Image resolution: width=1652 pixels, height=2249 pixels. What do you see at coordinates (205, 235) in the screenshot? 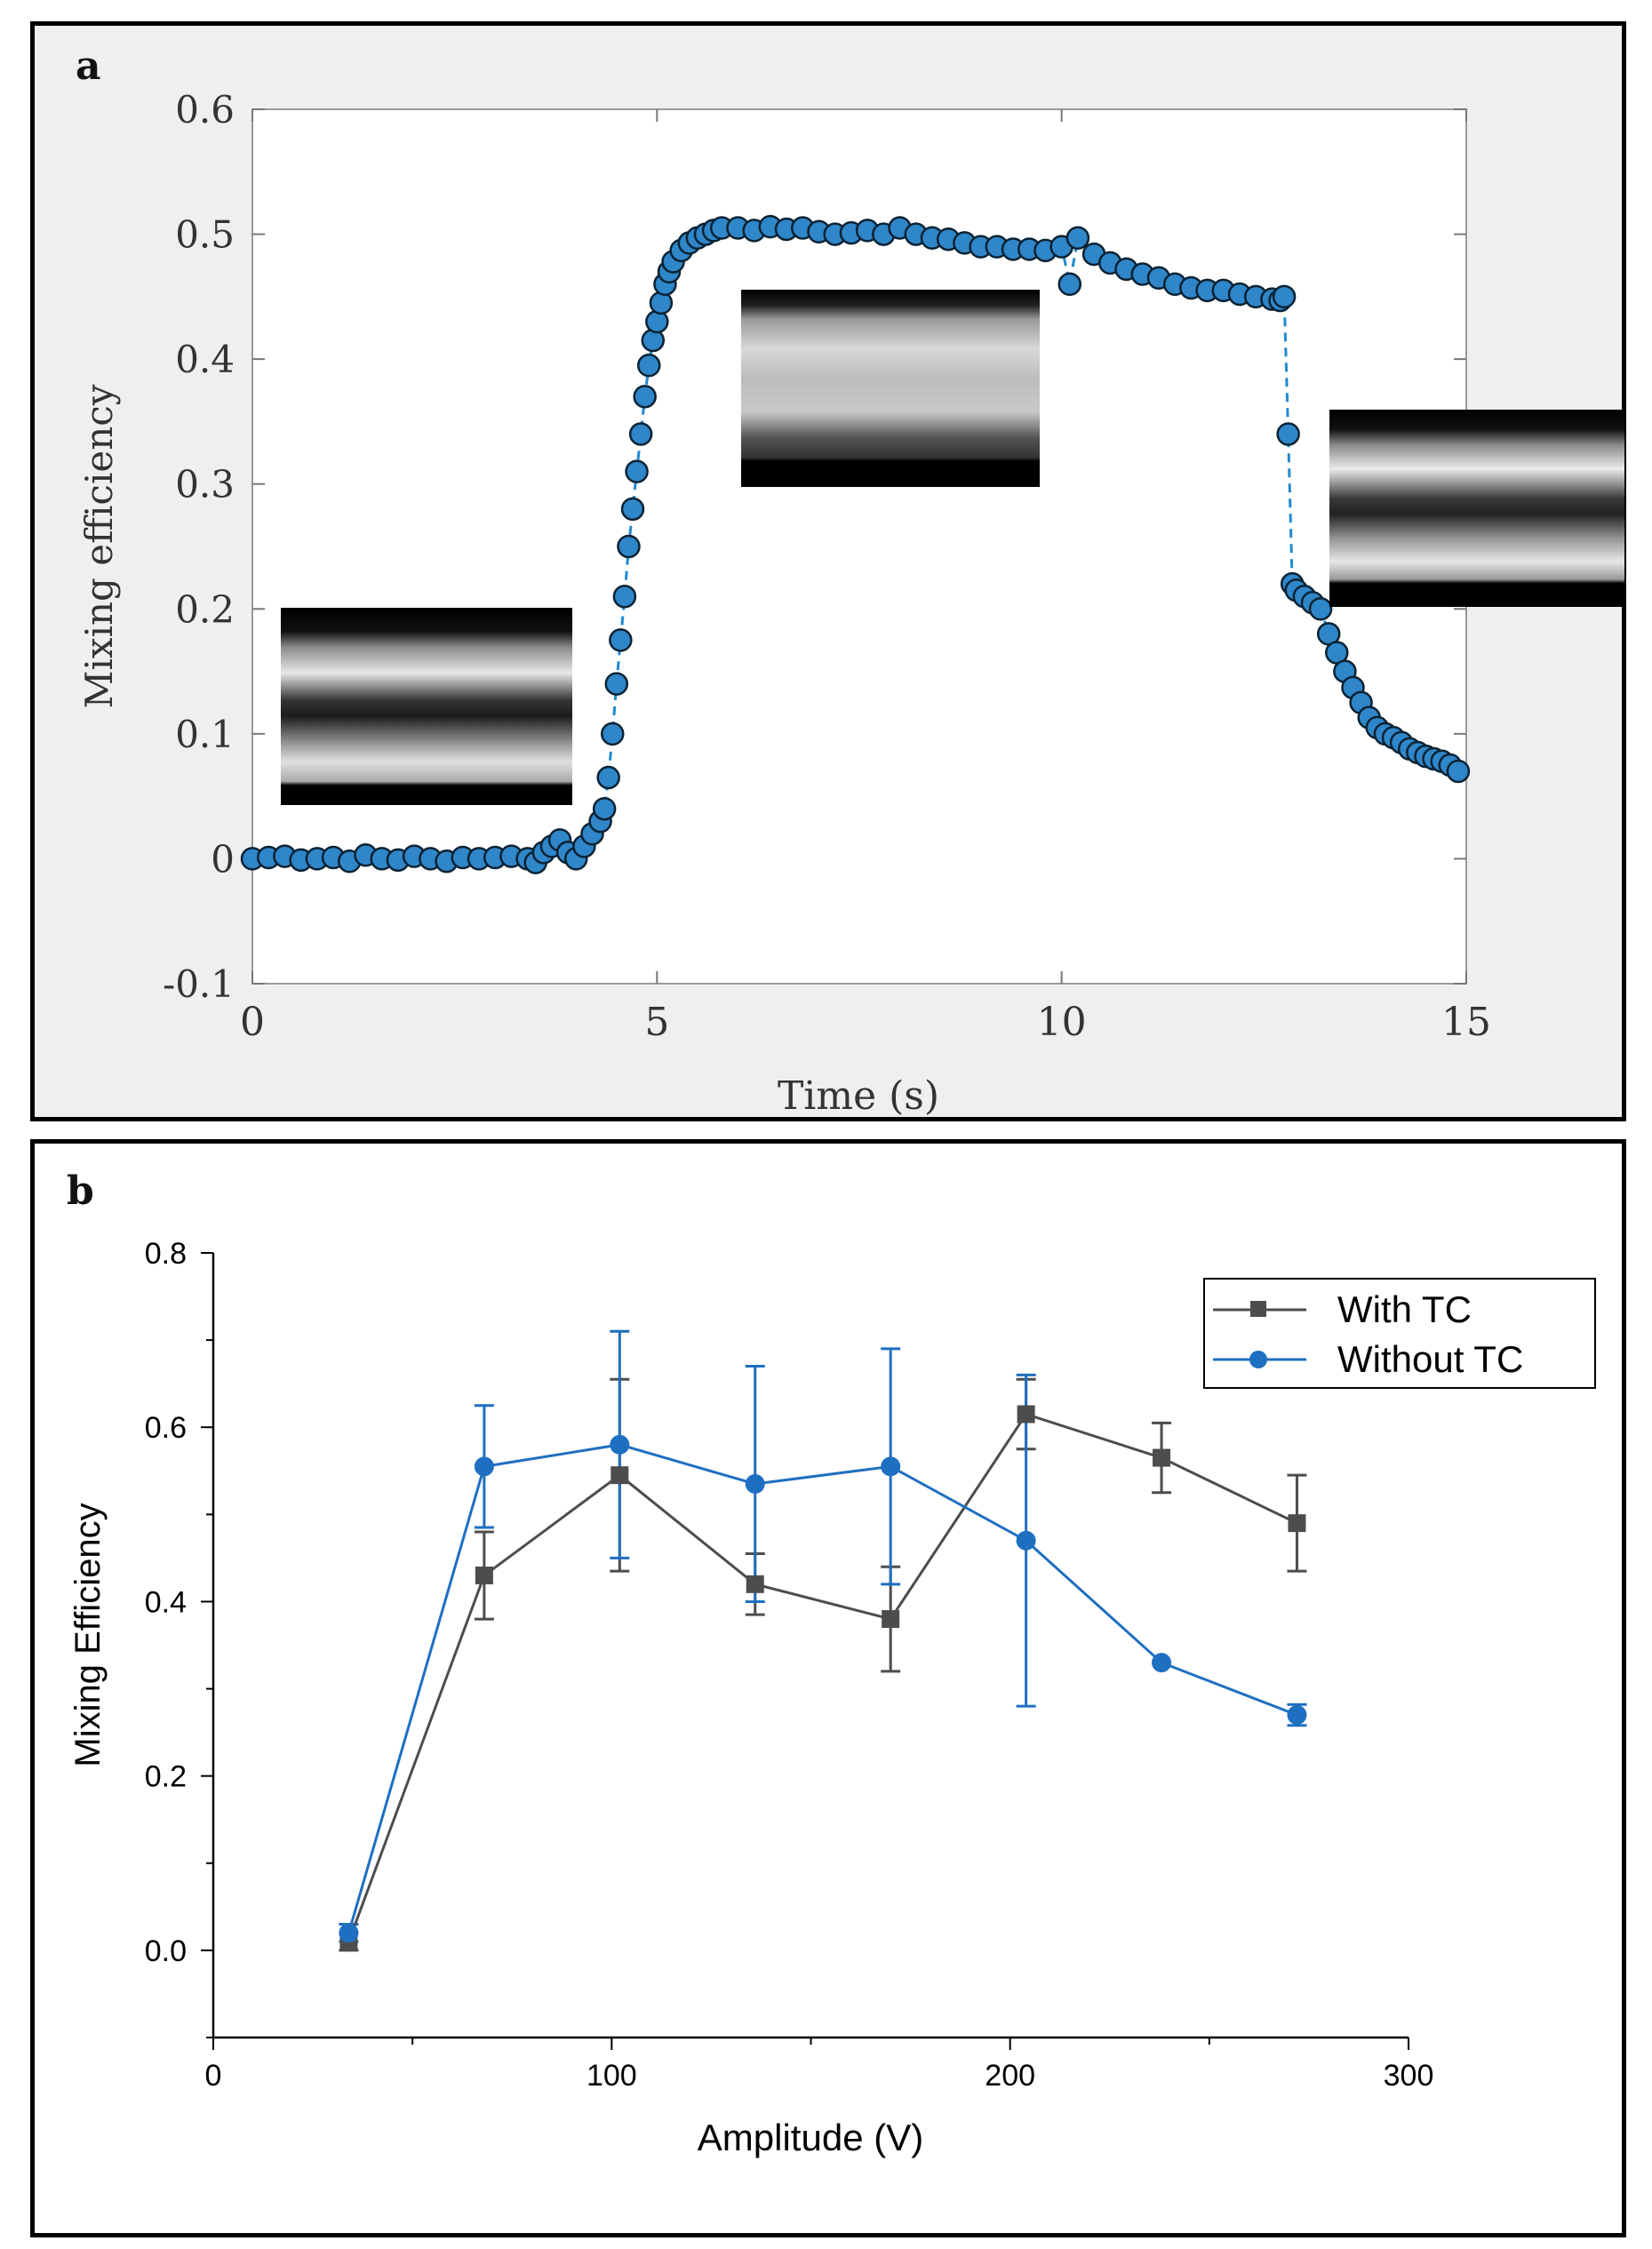
I see `y-tick-label-a: 0.5` at bounding box center [205, 235].